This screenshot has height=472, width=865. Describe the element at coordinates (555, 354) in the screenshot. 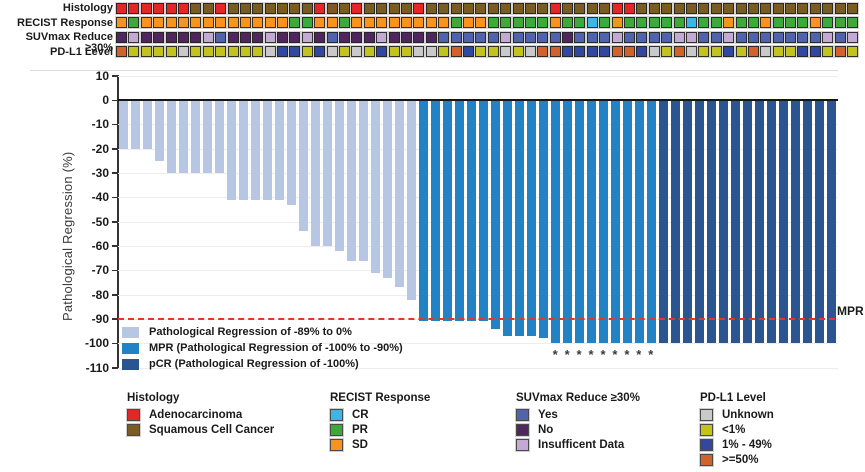

I see `asterisk-marker: *` at that location.